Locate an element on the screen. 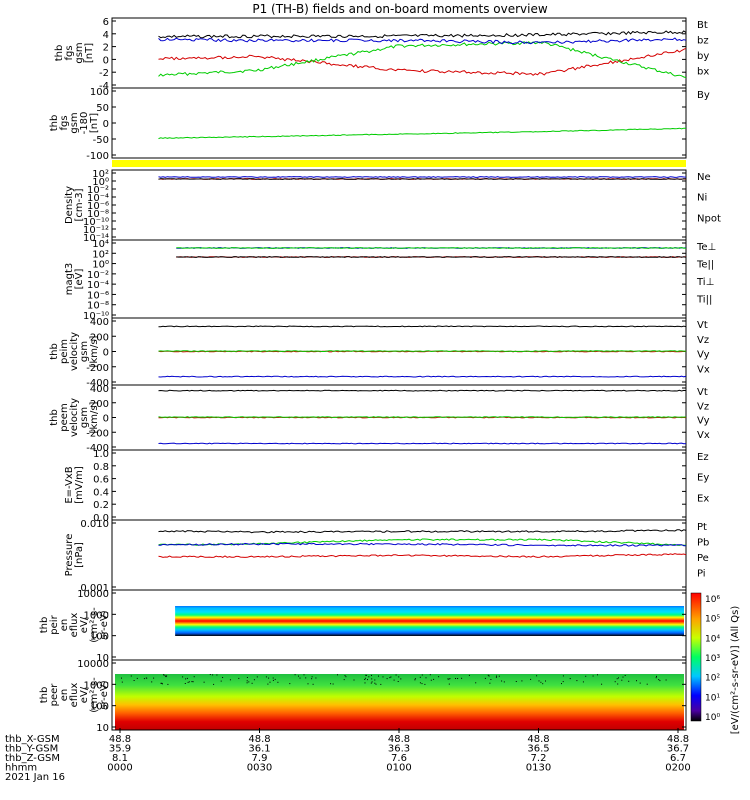  y-axis-label-line: fgs is located at coordinates (69, 52).